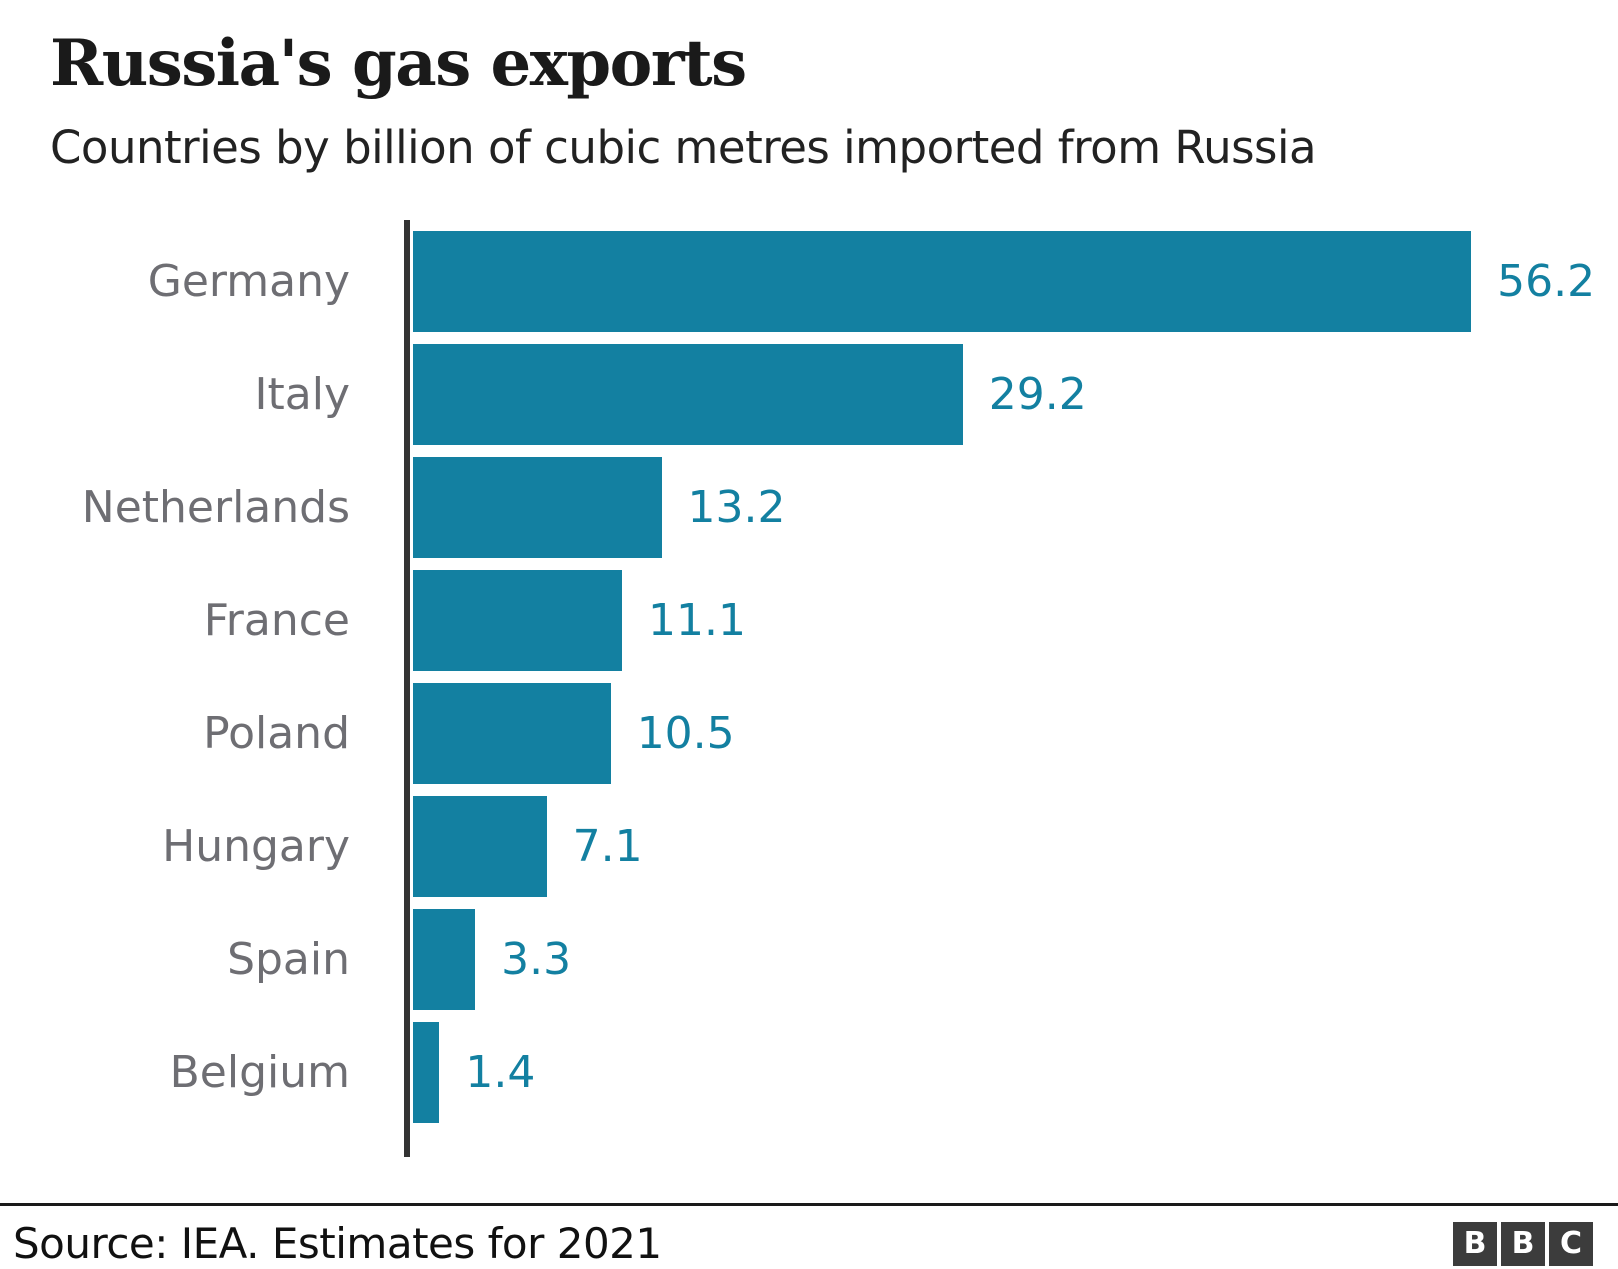  I want to click on y-axis-line, so click(407, 689).